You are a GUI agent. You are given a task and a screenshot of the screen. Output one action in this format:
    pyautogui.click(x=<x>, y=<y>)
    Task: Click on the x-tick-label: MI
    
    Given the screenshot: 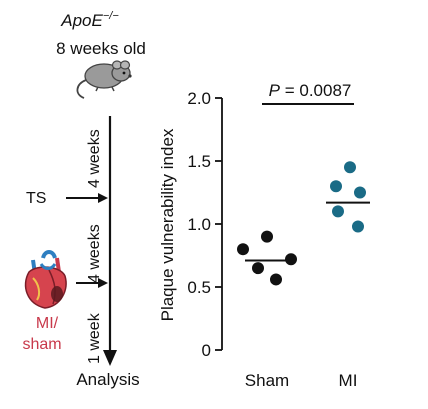 What is the action you would take?
    pyautogui.click(x=348, y=380)
    